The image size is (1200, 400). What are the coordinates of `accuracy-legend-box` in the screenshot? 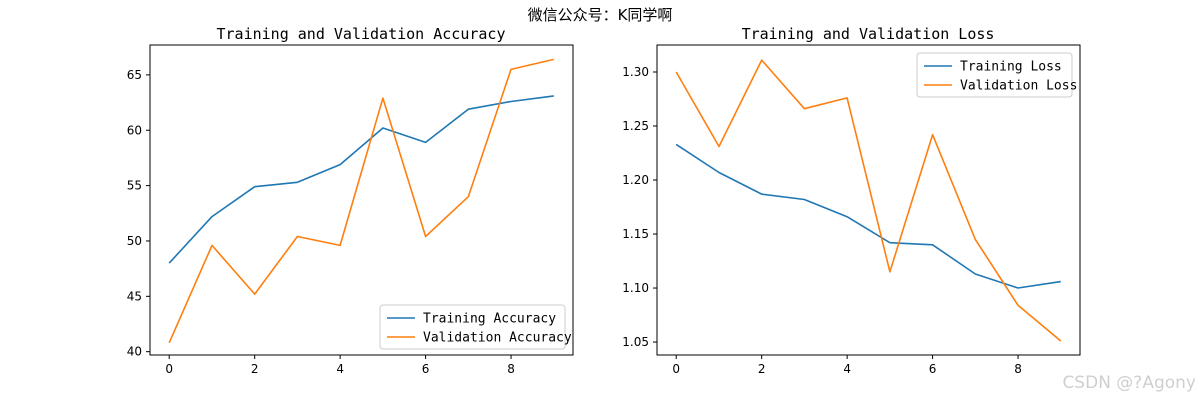 It's located at (472, 327).